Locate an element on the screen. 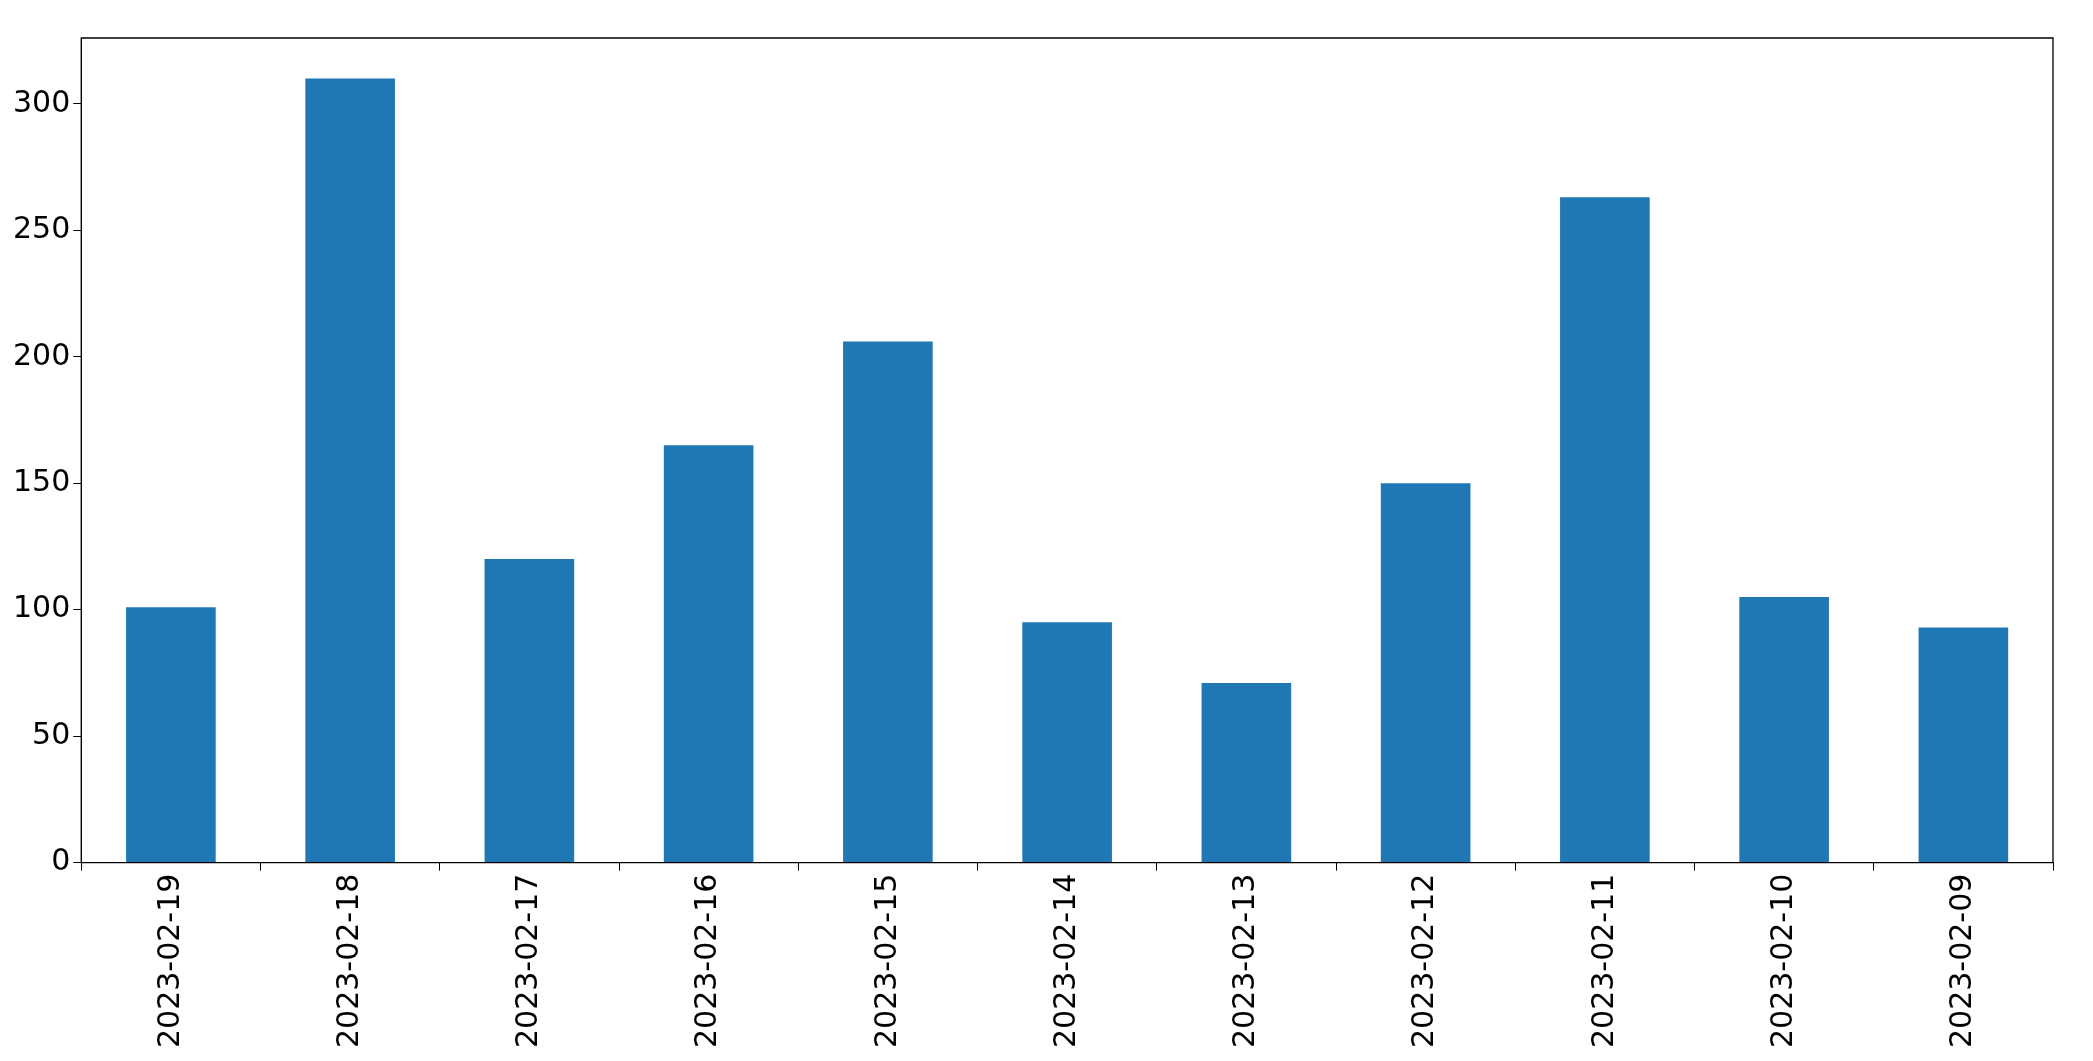  x-tick-label: 2023-02-16 is located at coordinates (706, 961).